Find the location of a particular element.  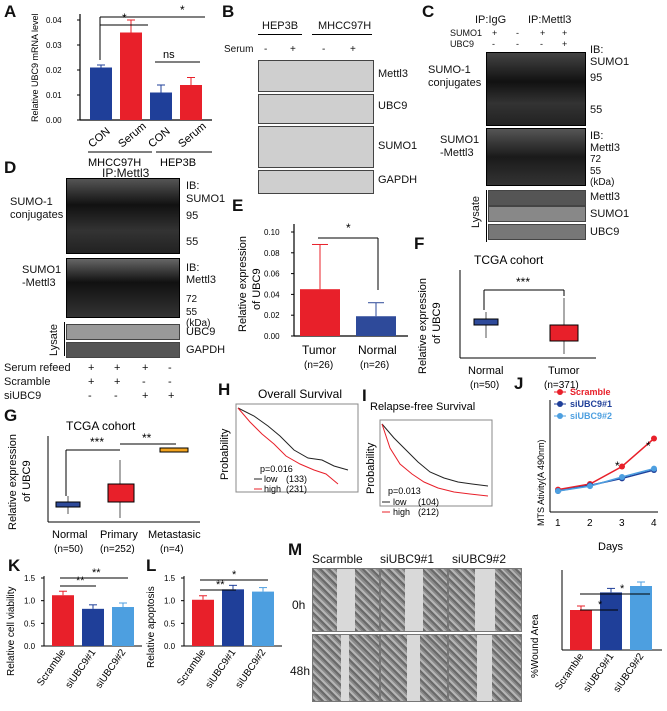

panel-j-sig-1: * is located at coordinates (617, 466).